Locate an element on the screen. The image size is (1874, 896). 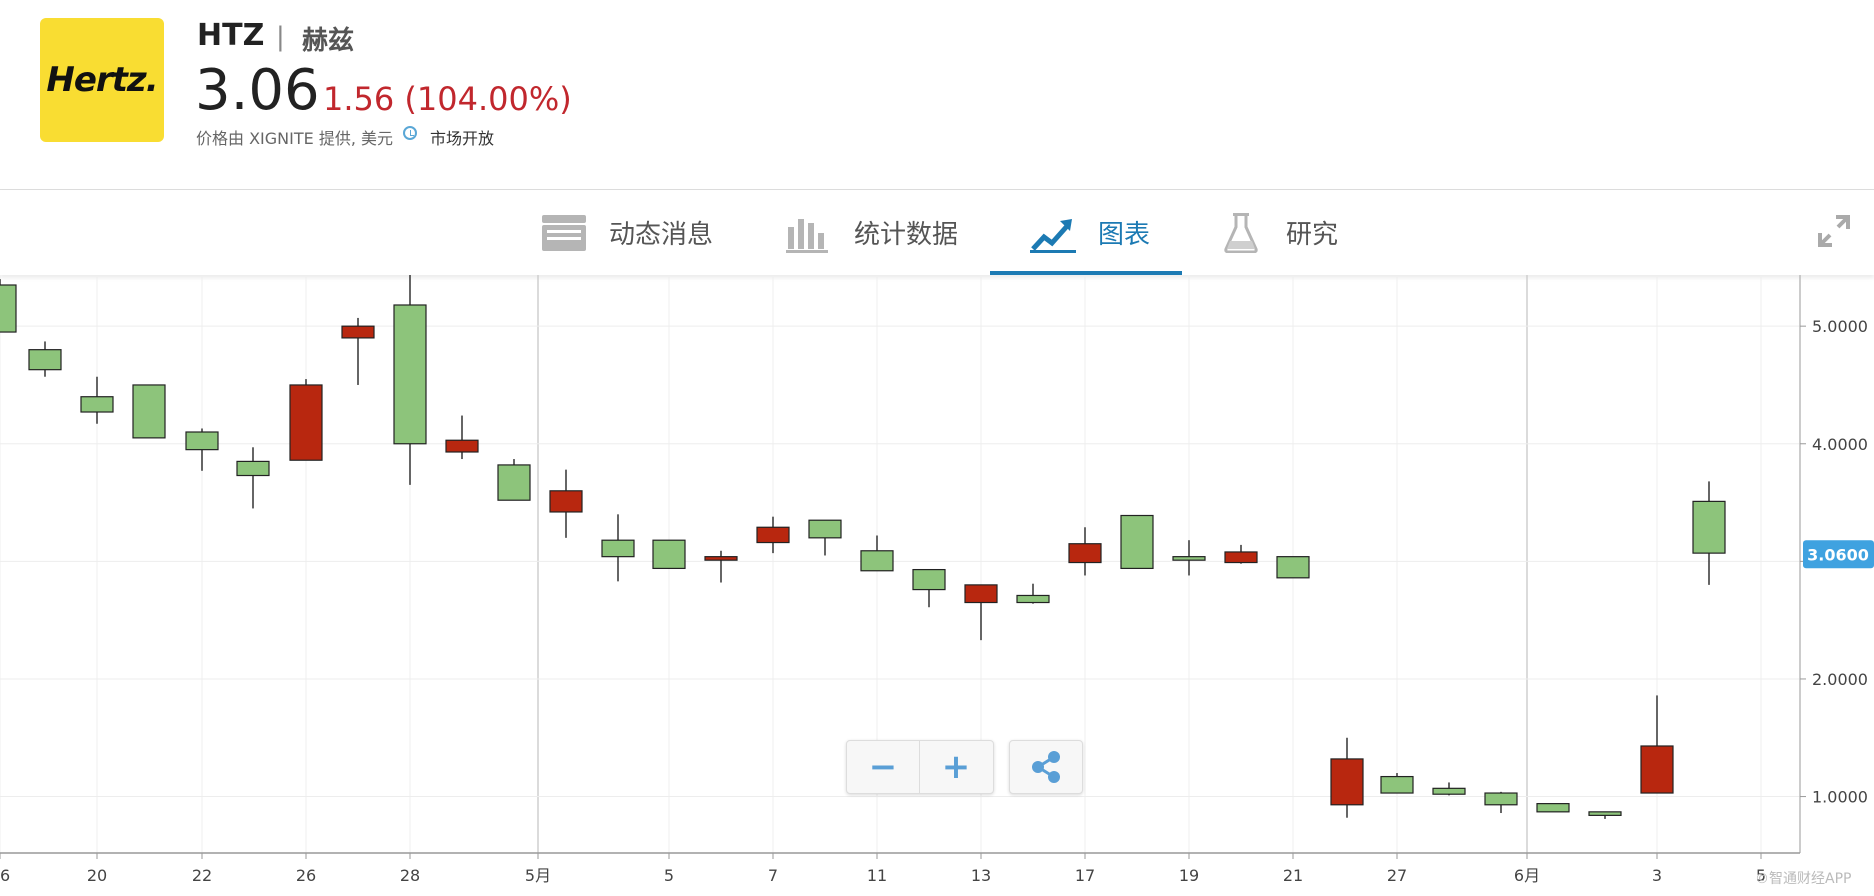
share-button is located at coordinates (1046, 767).